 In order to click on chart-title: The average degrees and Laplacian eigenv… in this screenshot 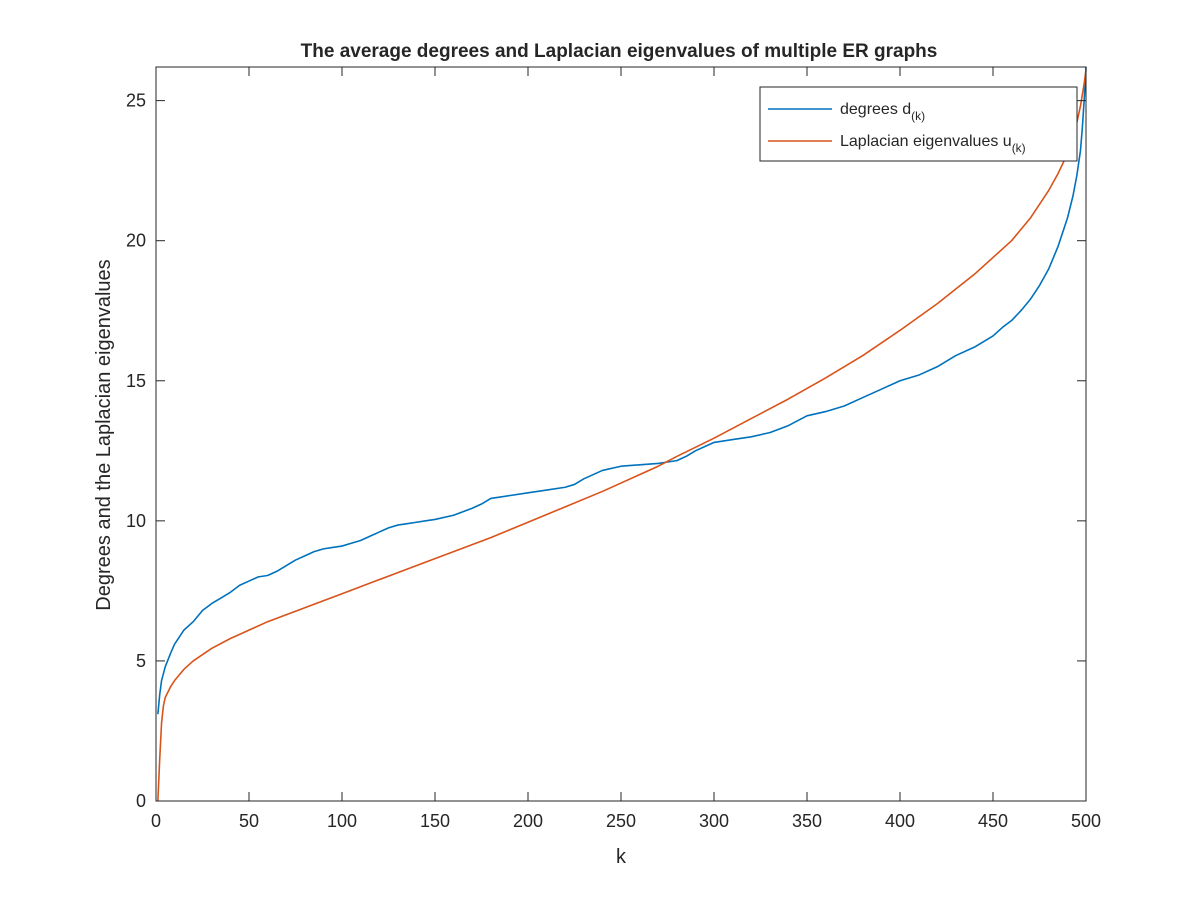, I will do `click(619, 51)`.